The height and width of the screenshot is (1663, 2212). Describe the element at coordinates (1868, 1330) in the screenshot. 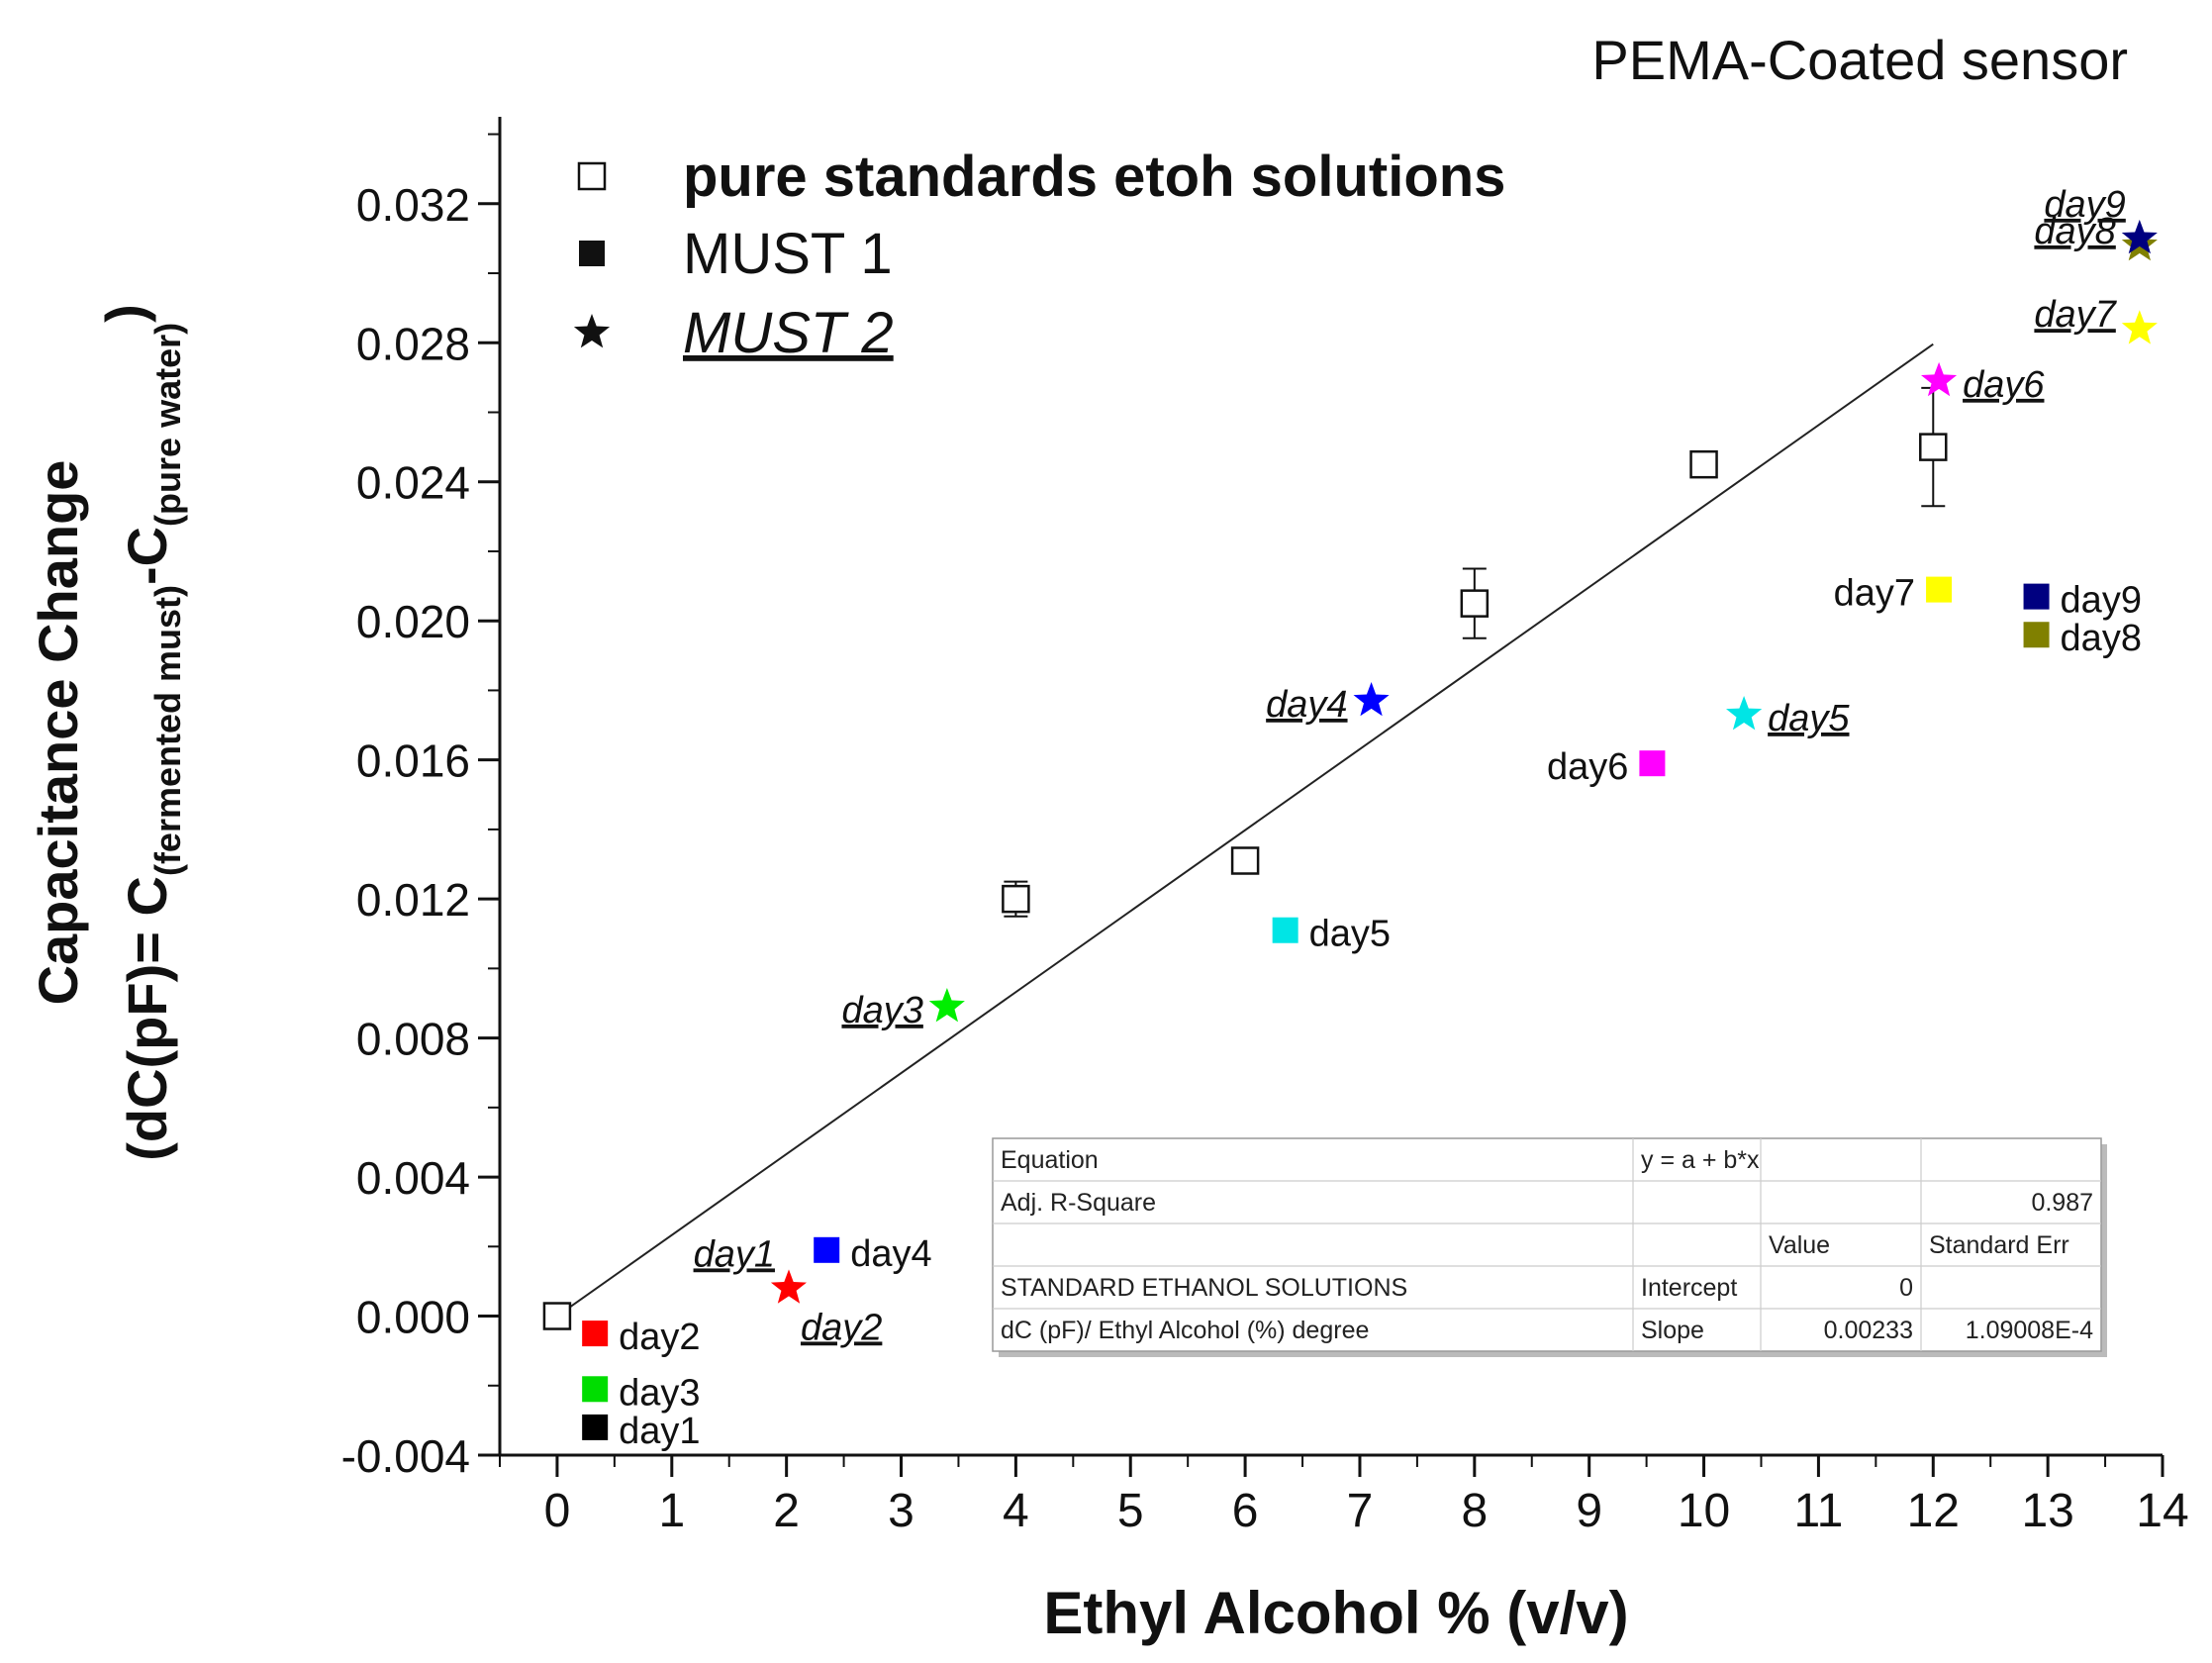

I see `table-cell: 0.00233` at that location.